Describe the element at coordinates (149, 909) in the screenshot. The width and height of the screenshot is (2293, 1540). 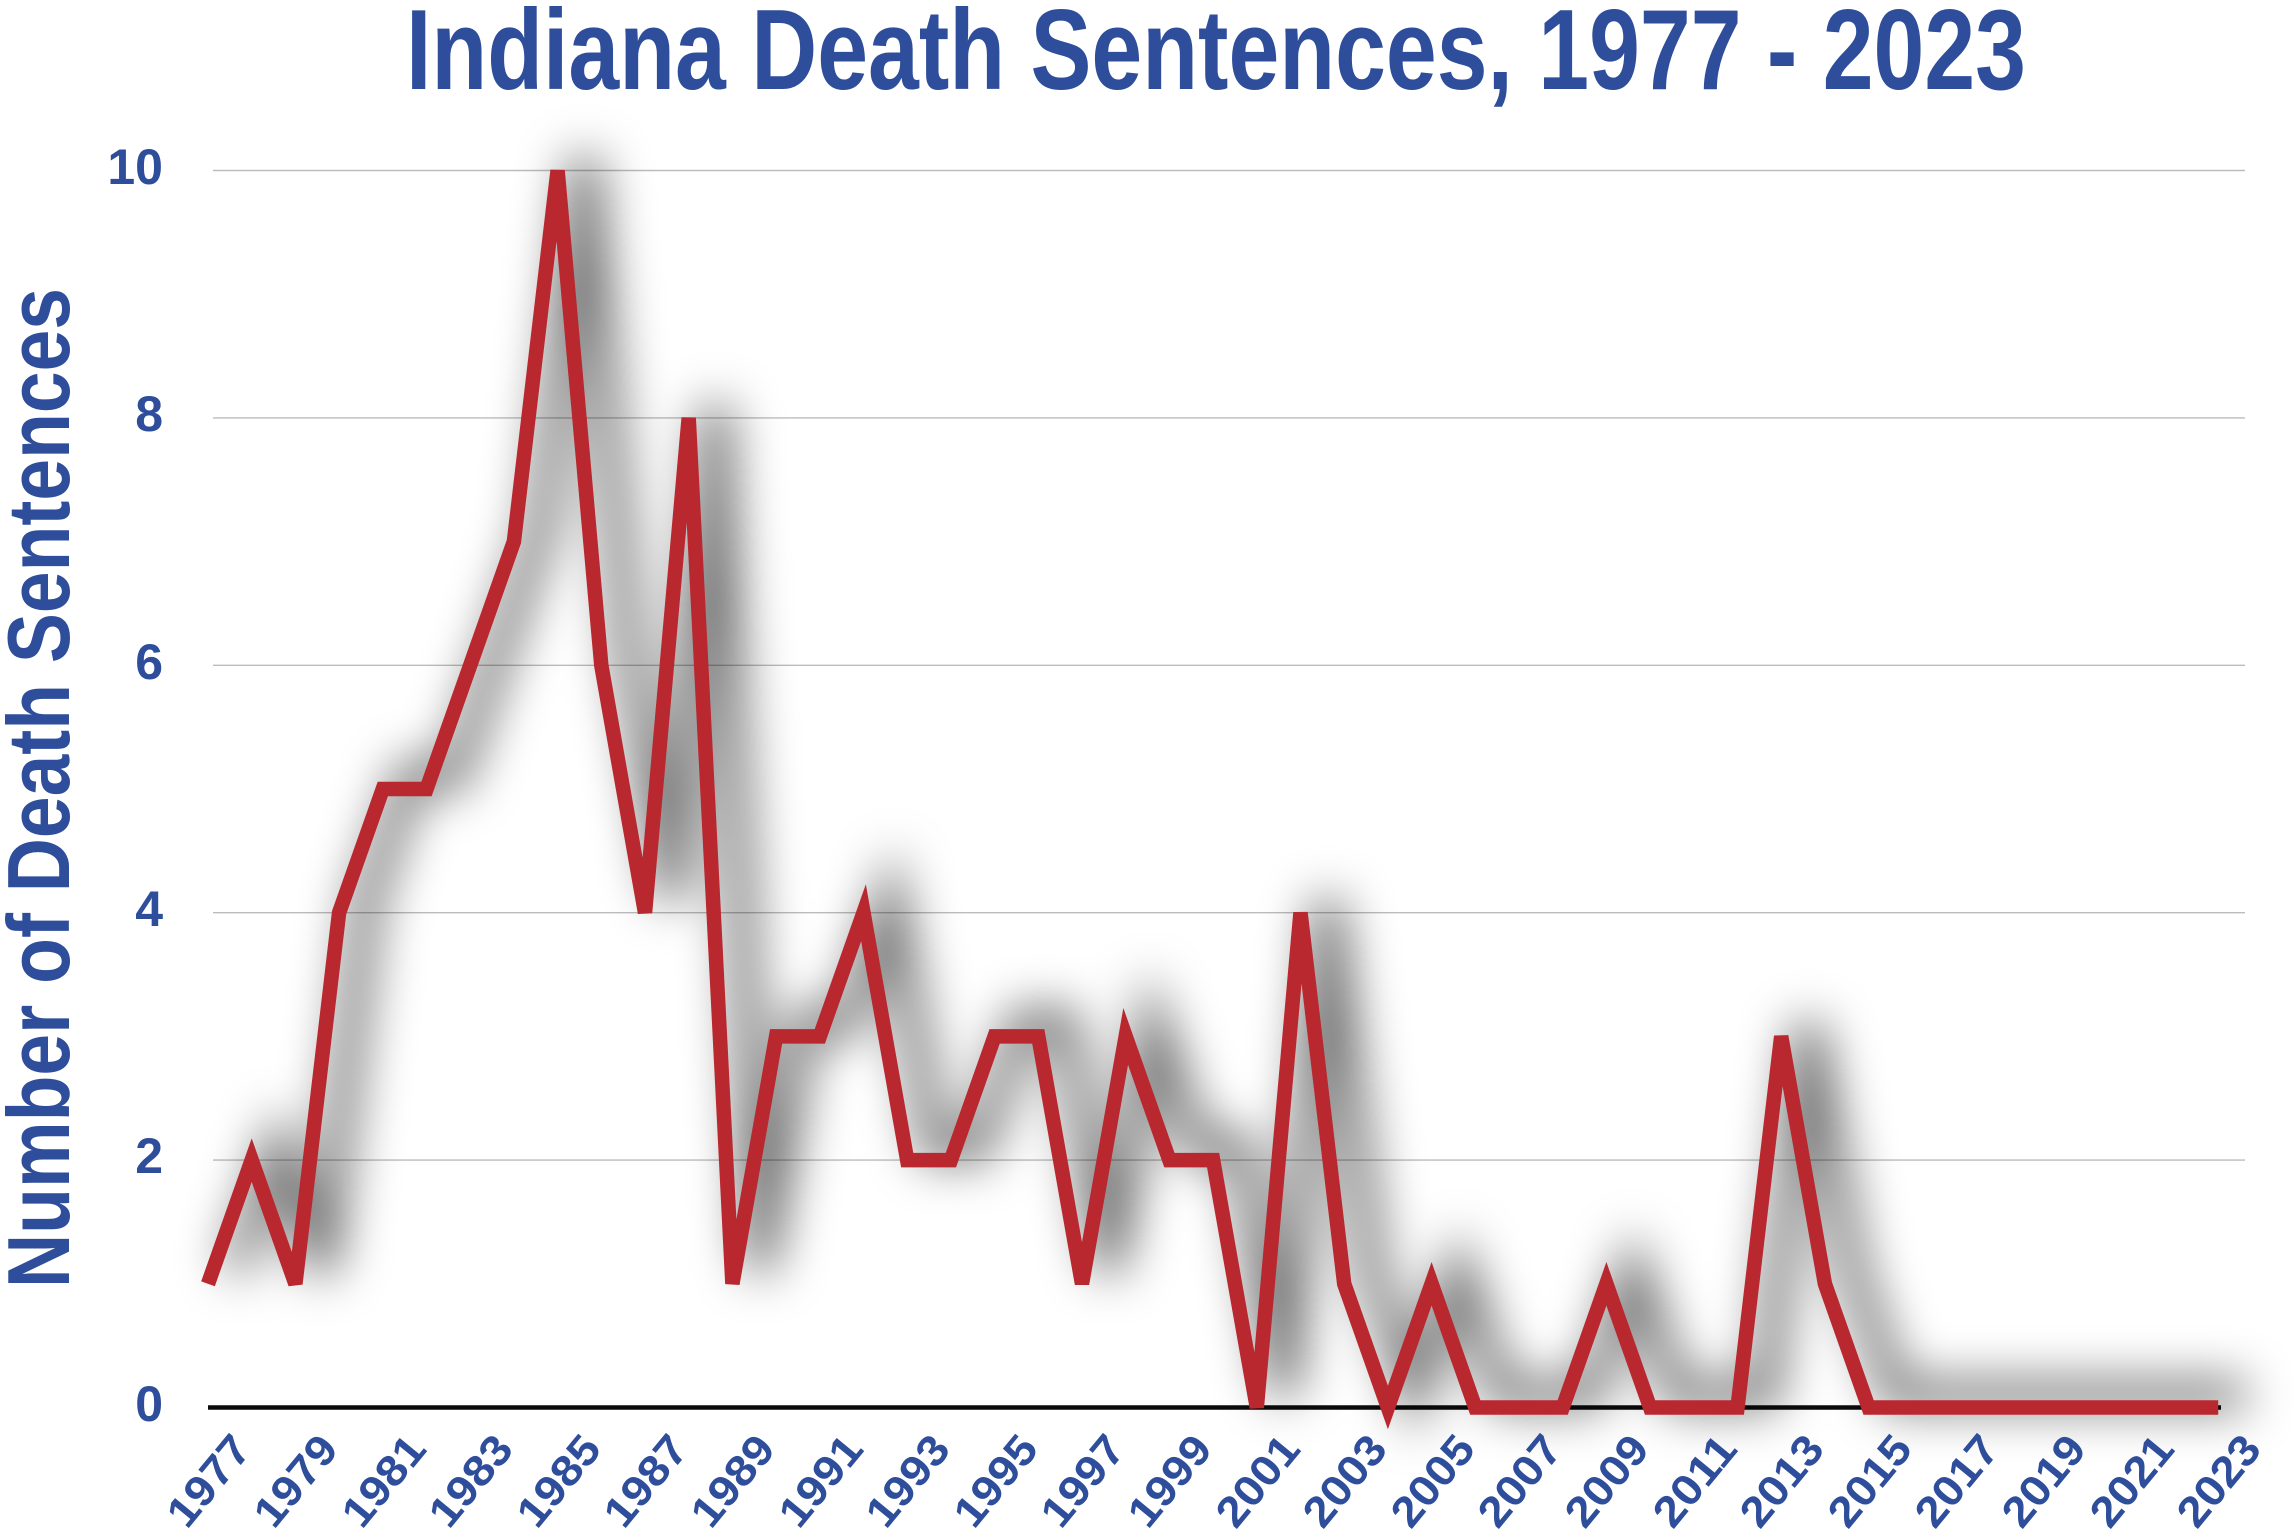
I see `svg-text: 4` at that location.